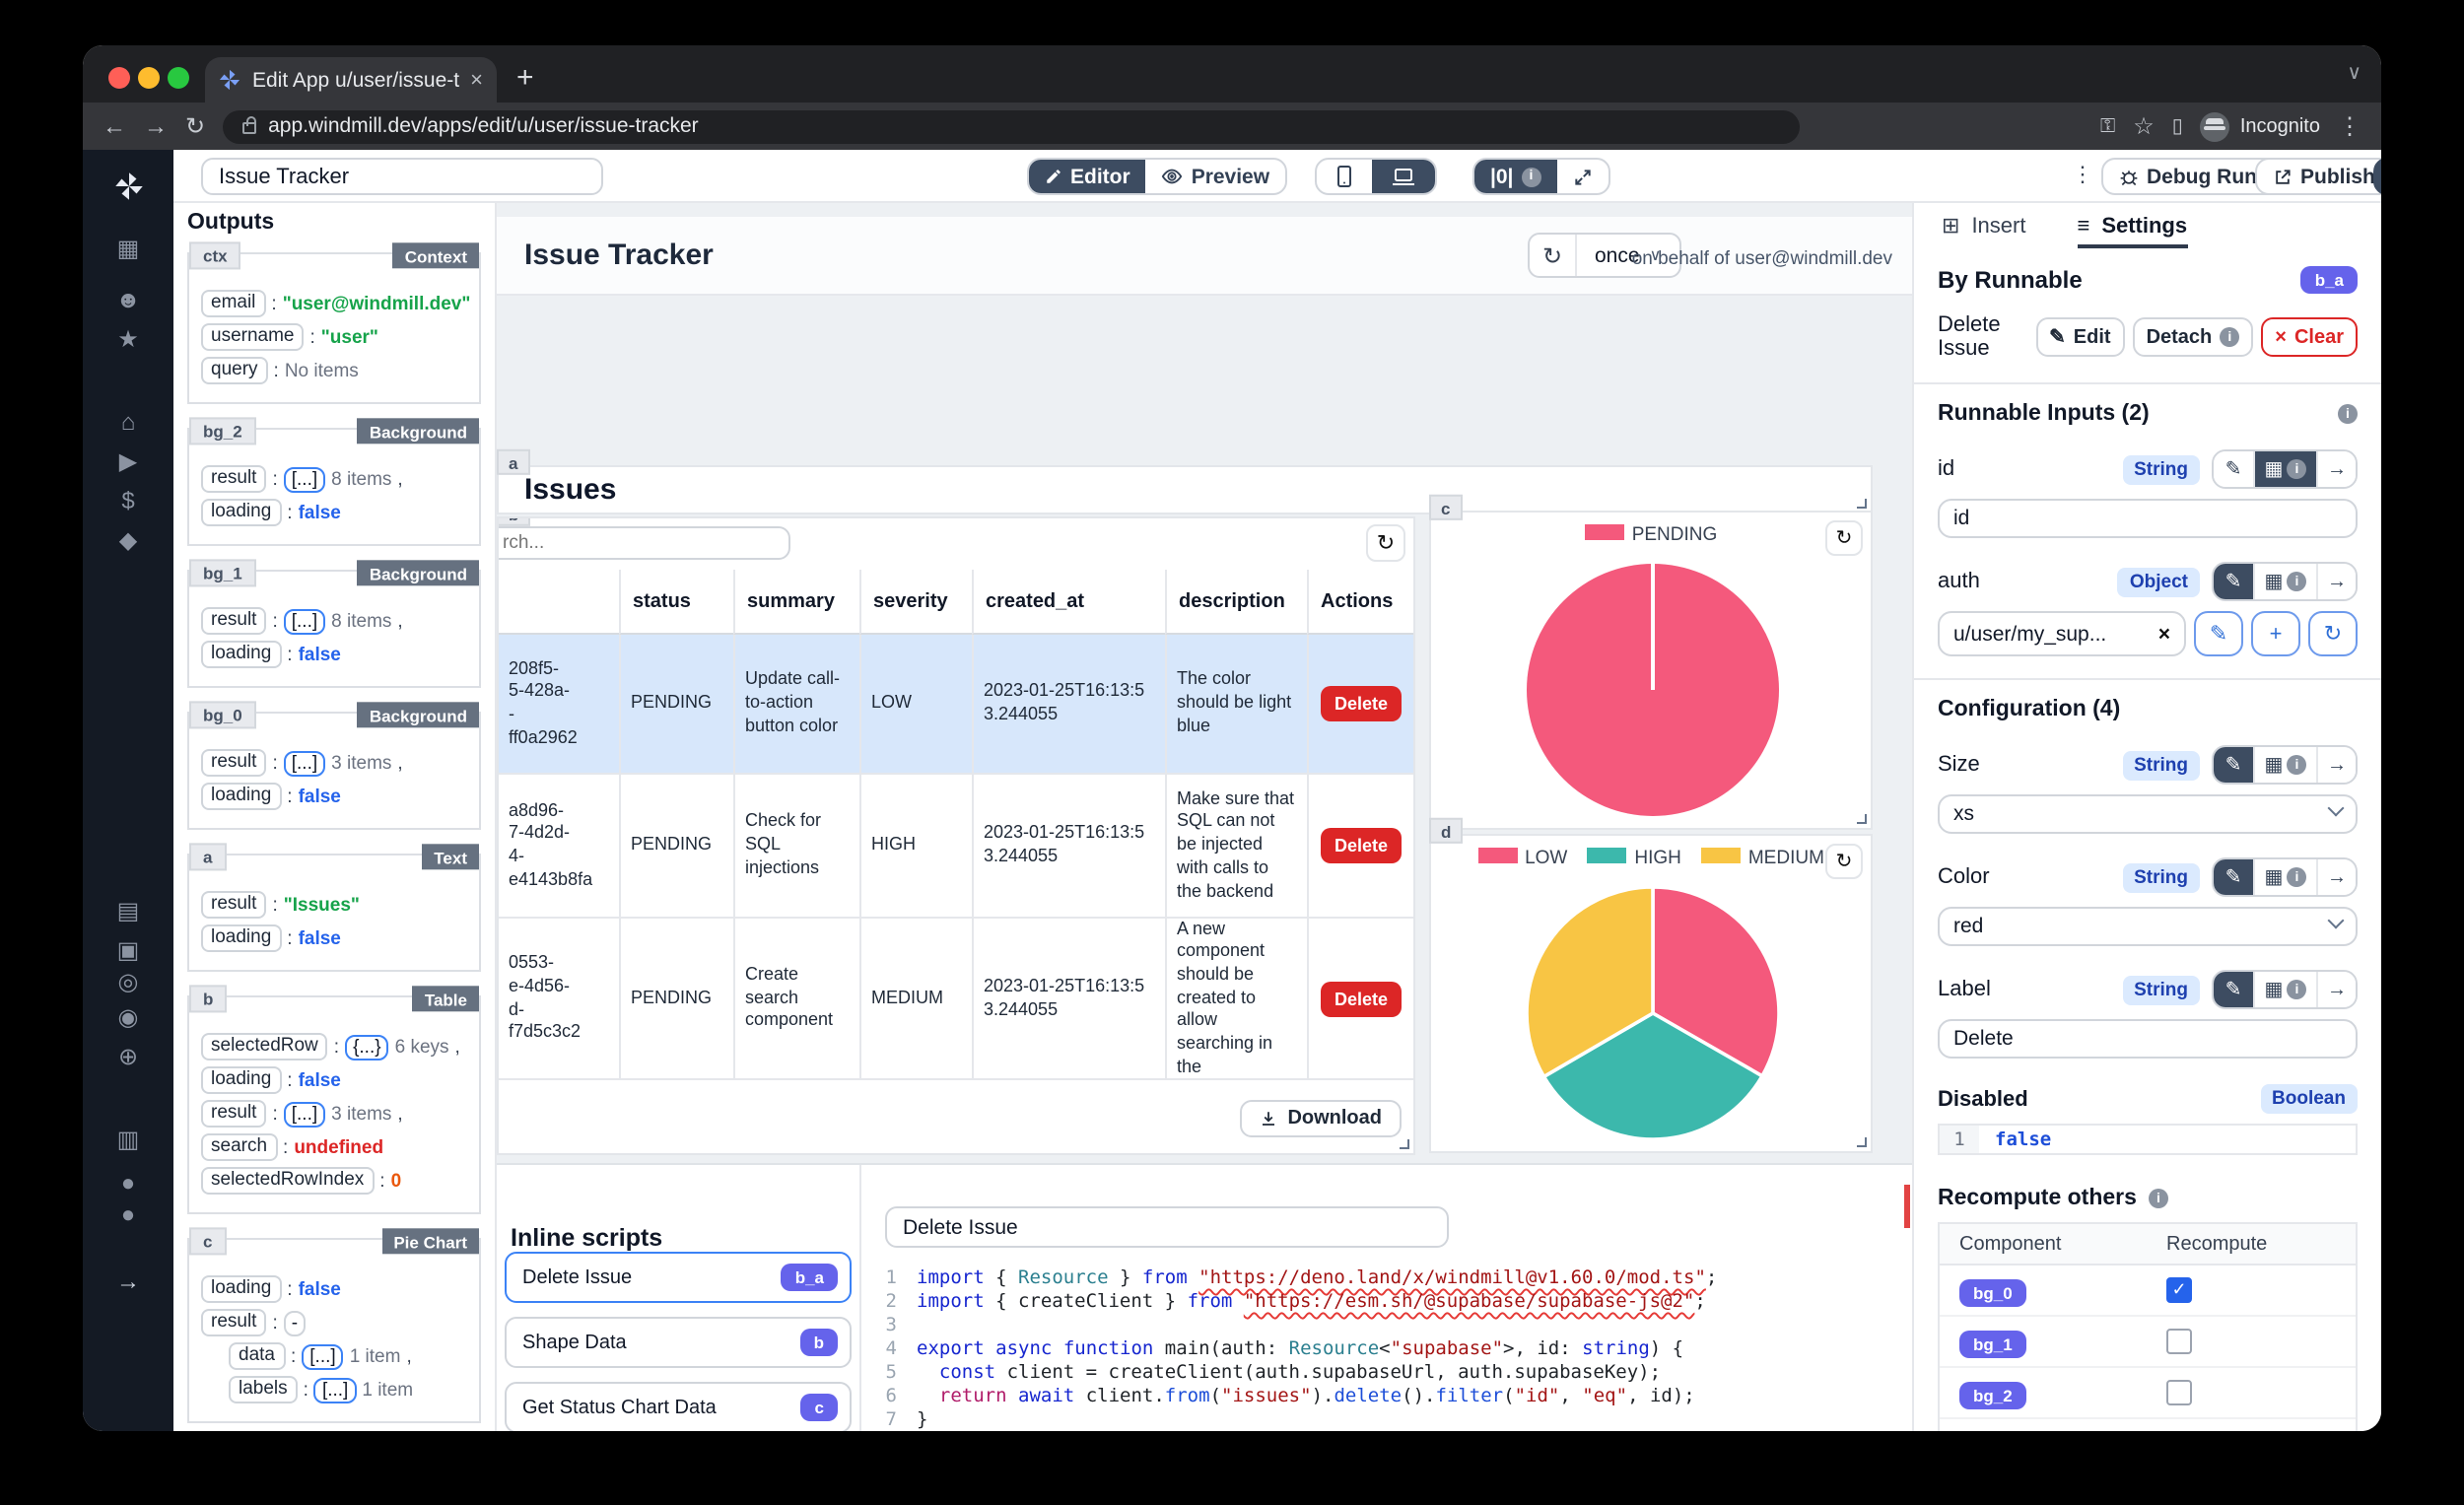 This screenshot has height=1505, width=2464. What do you see at coordinates (128, 1139) in the screenshot?
I see `docs-book-icon: ▥` at bounding box center [128, 1139].